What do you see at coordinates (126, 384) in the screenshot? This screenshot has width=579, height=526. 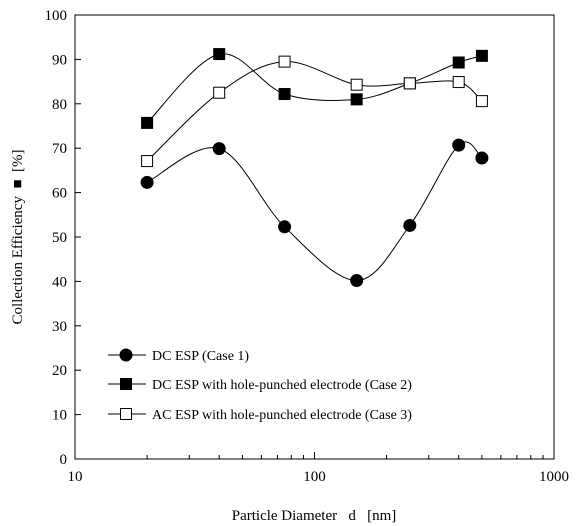 I see `legend-marker-case2` at bounding box center [126, 384].